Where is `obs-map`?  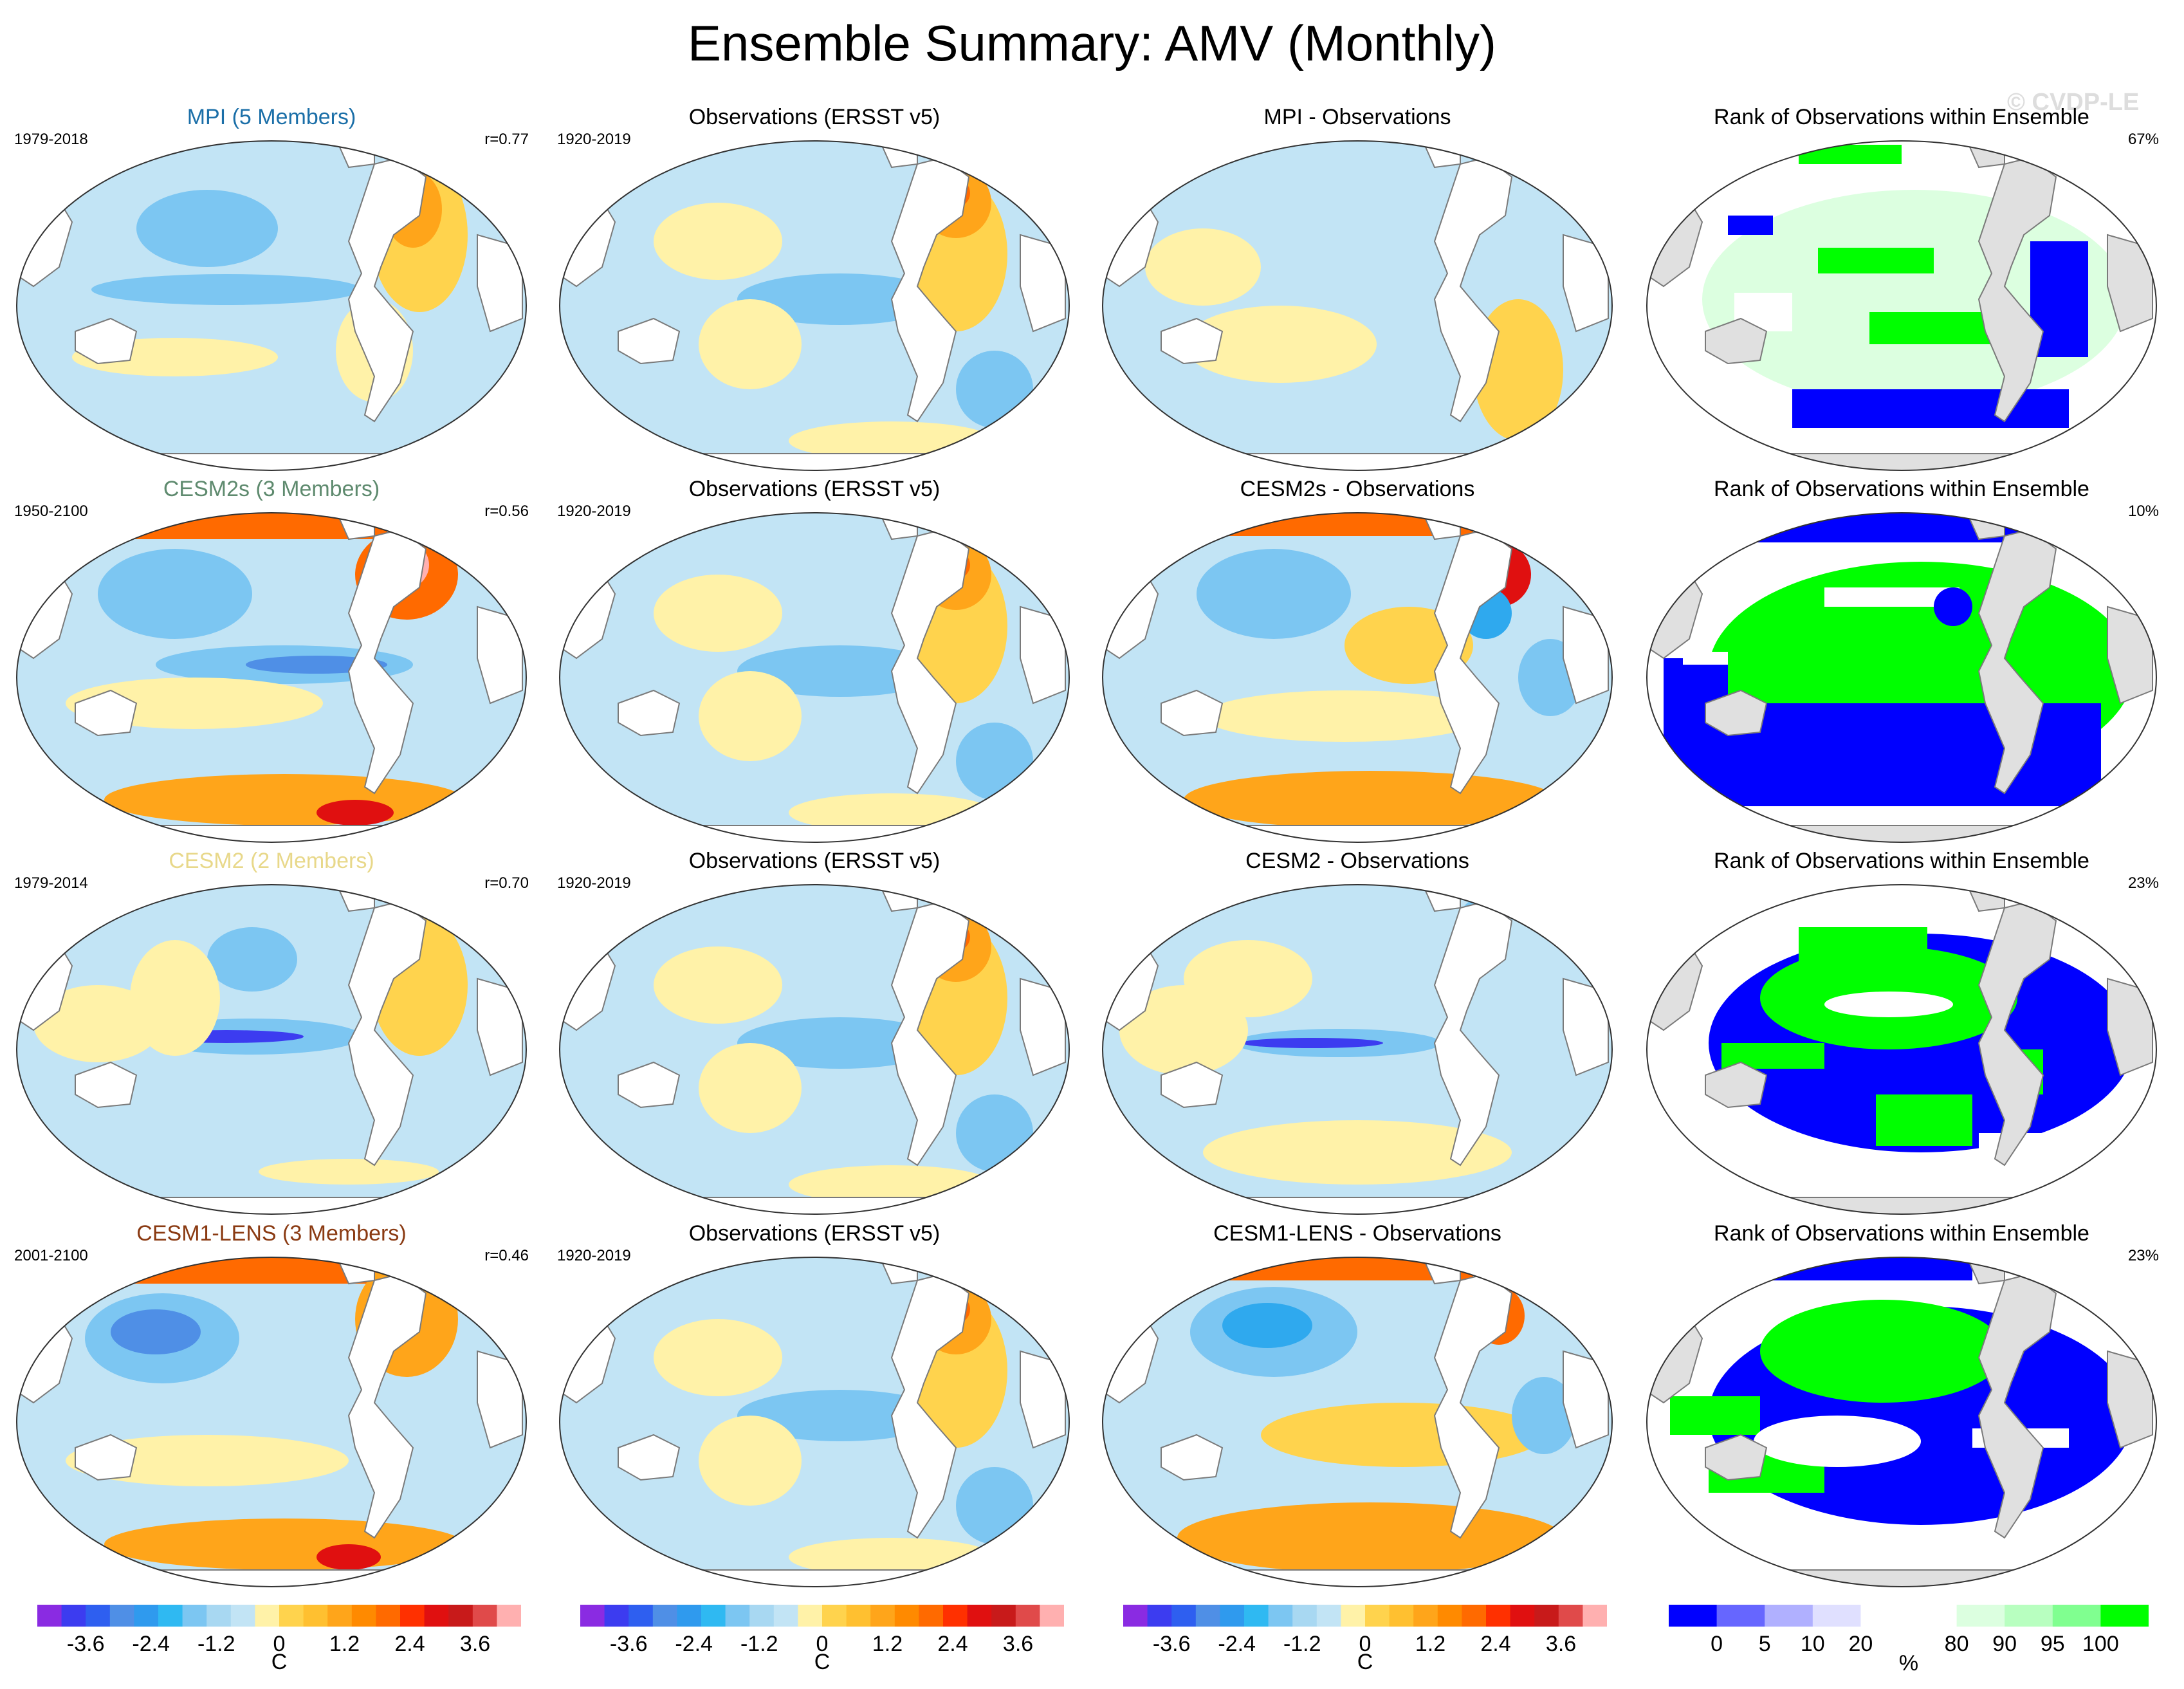 obs-map is located at coordinates (814, 1050).